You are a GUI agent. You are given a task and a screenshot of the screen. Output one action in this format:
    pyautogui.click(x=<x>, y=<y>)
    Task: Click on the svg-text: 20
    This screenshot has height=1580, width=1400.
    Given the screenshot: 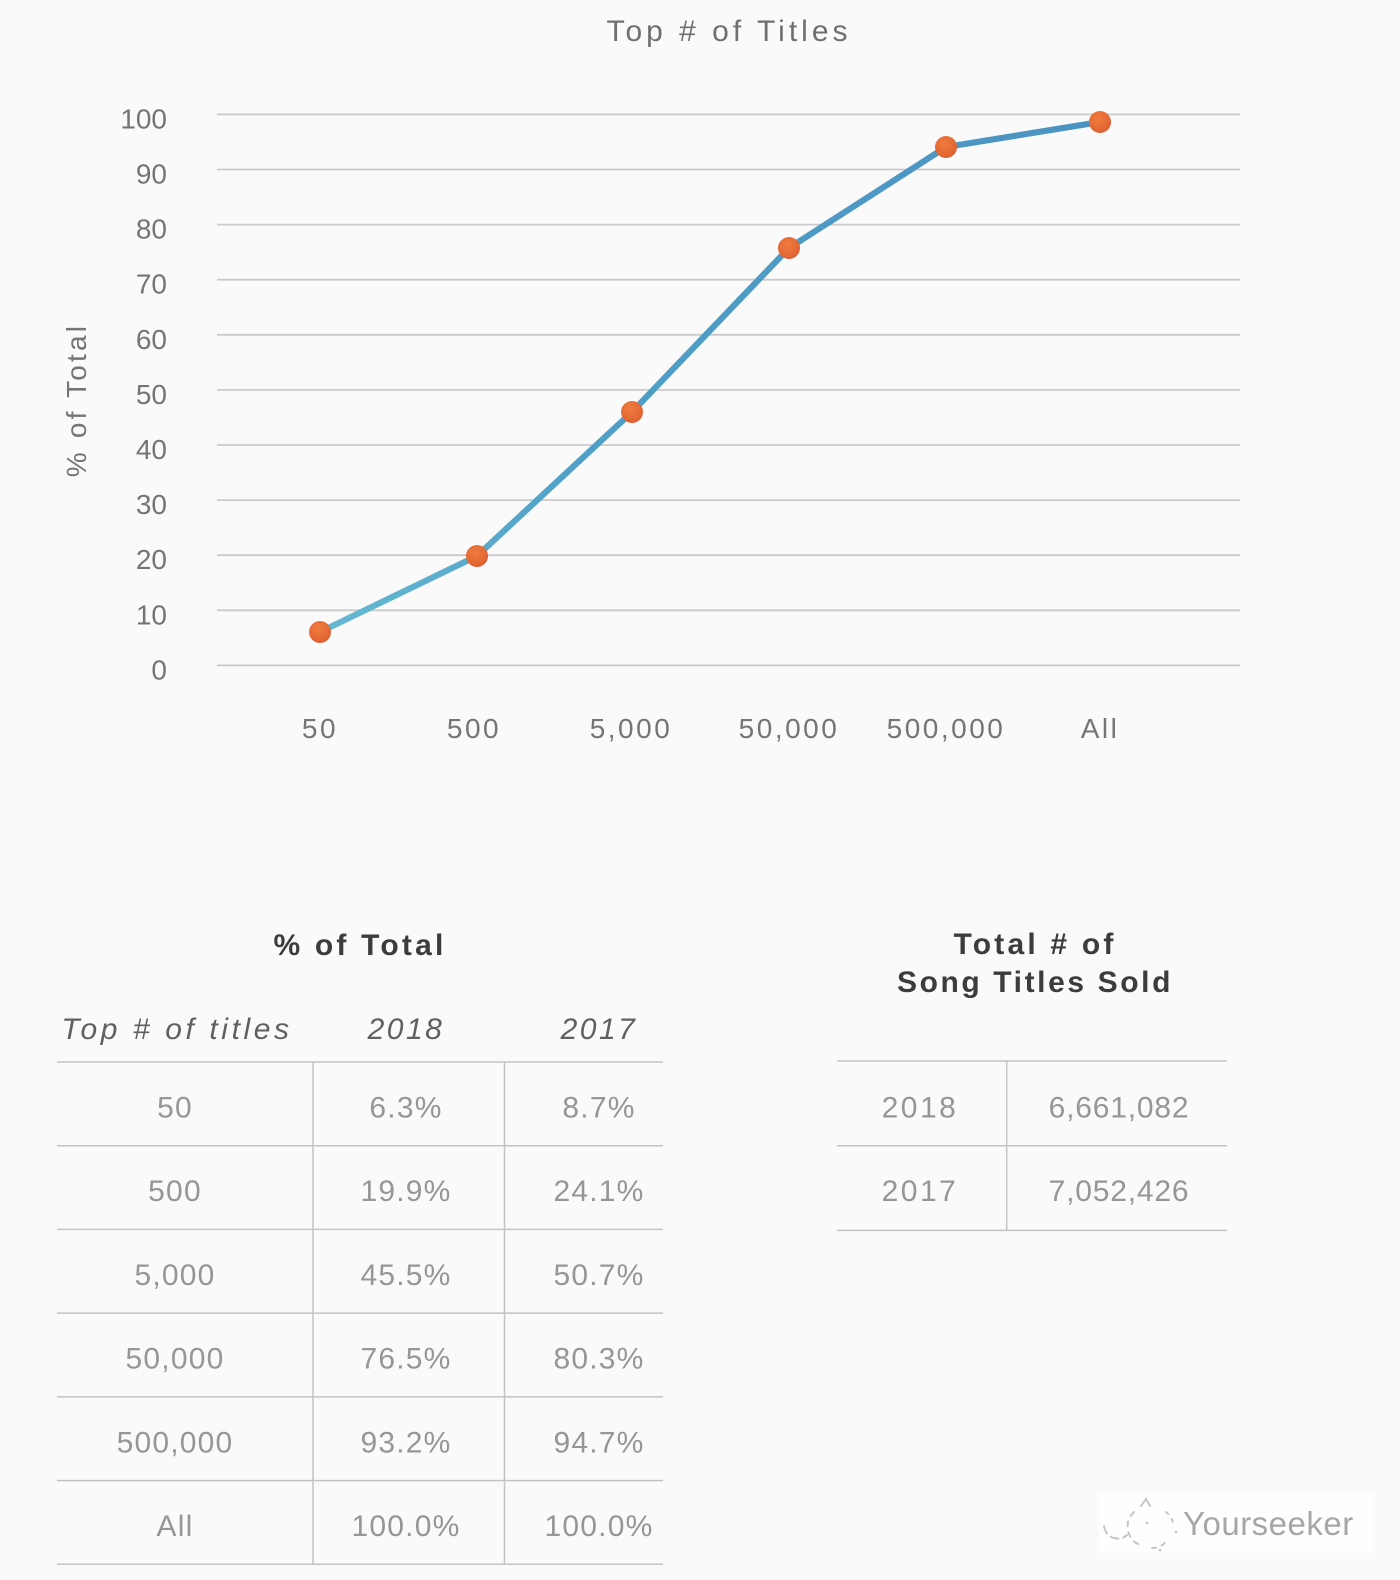 What is the action you would take?
    pyautogui.click(x=151, y=559)
    